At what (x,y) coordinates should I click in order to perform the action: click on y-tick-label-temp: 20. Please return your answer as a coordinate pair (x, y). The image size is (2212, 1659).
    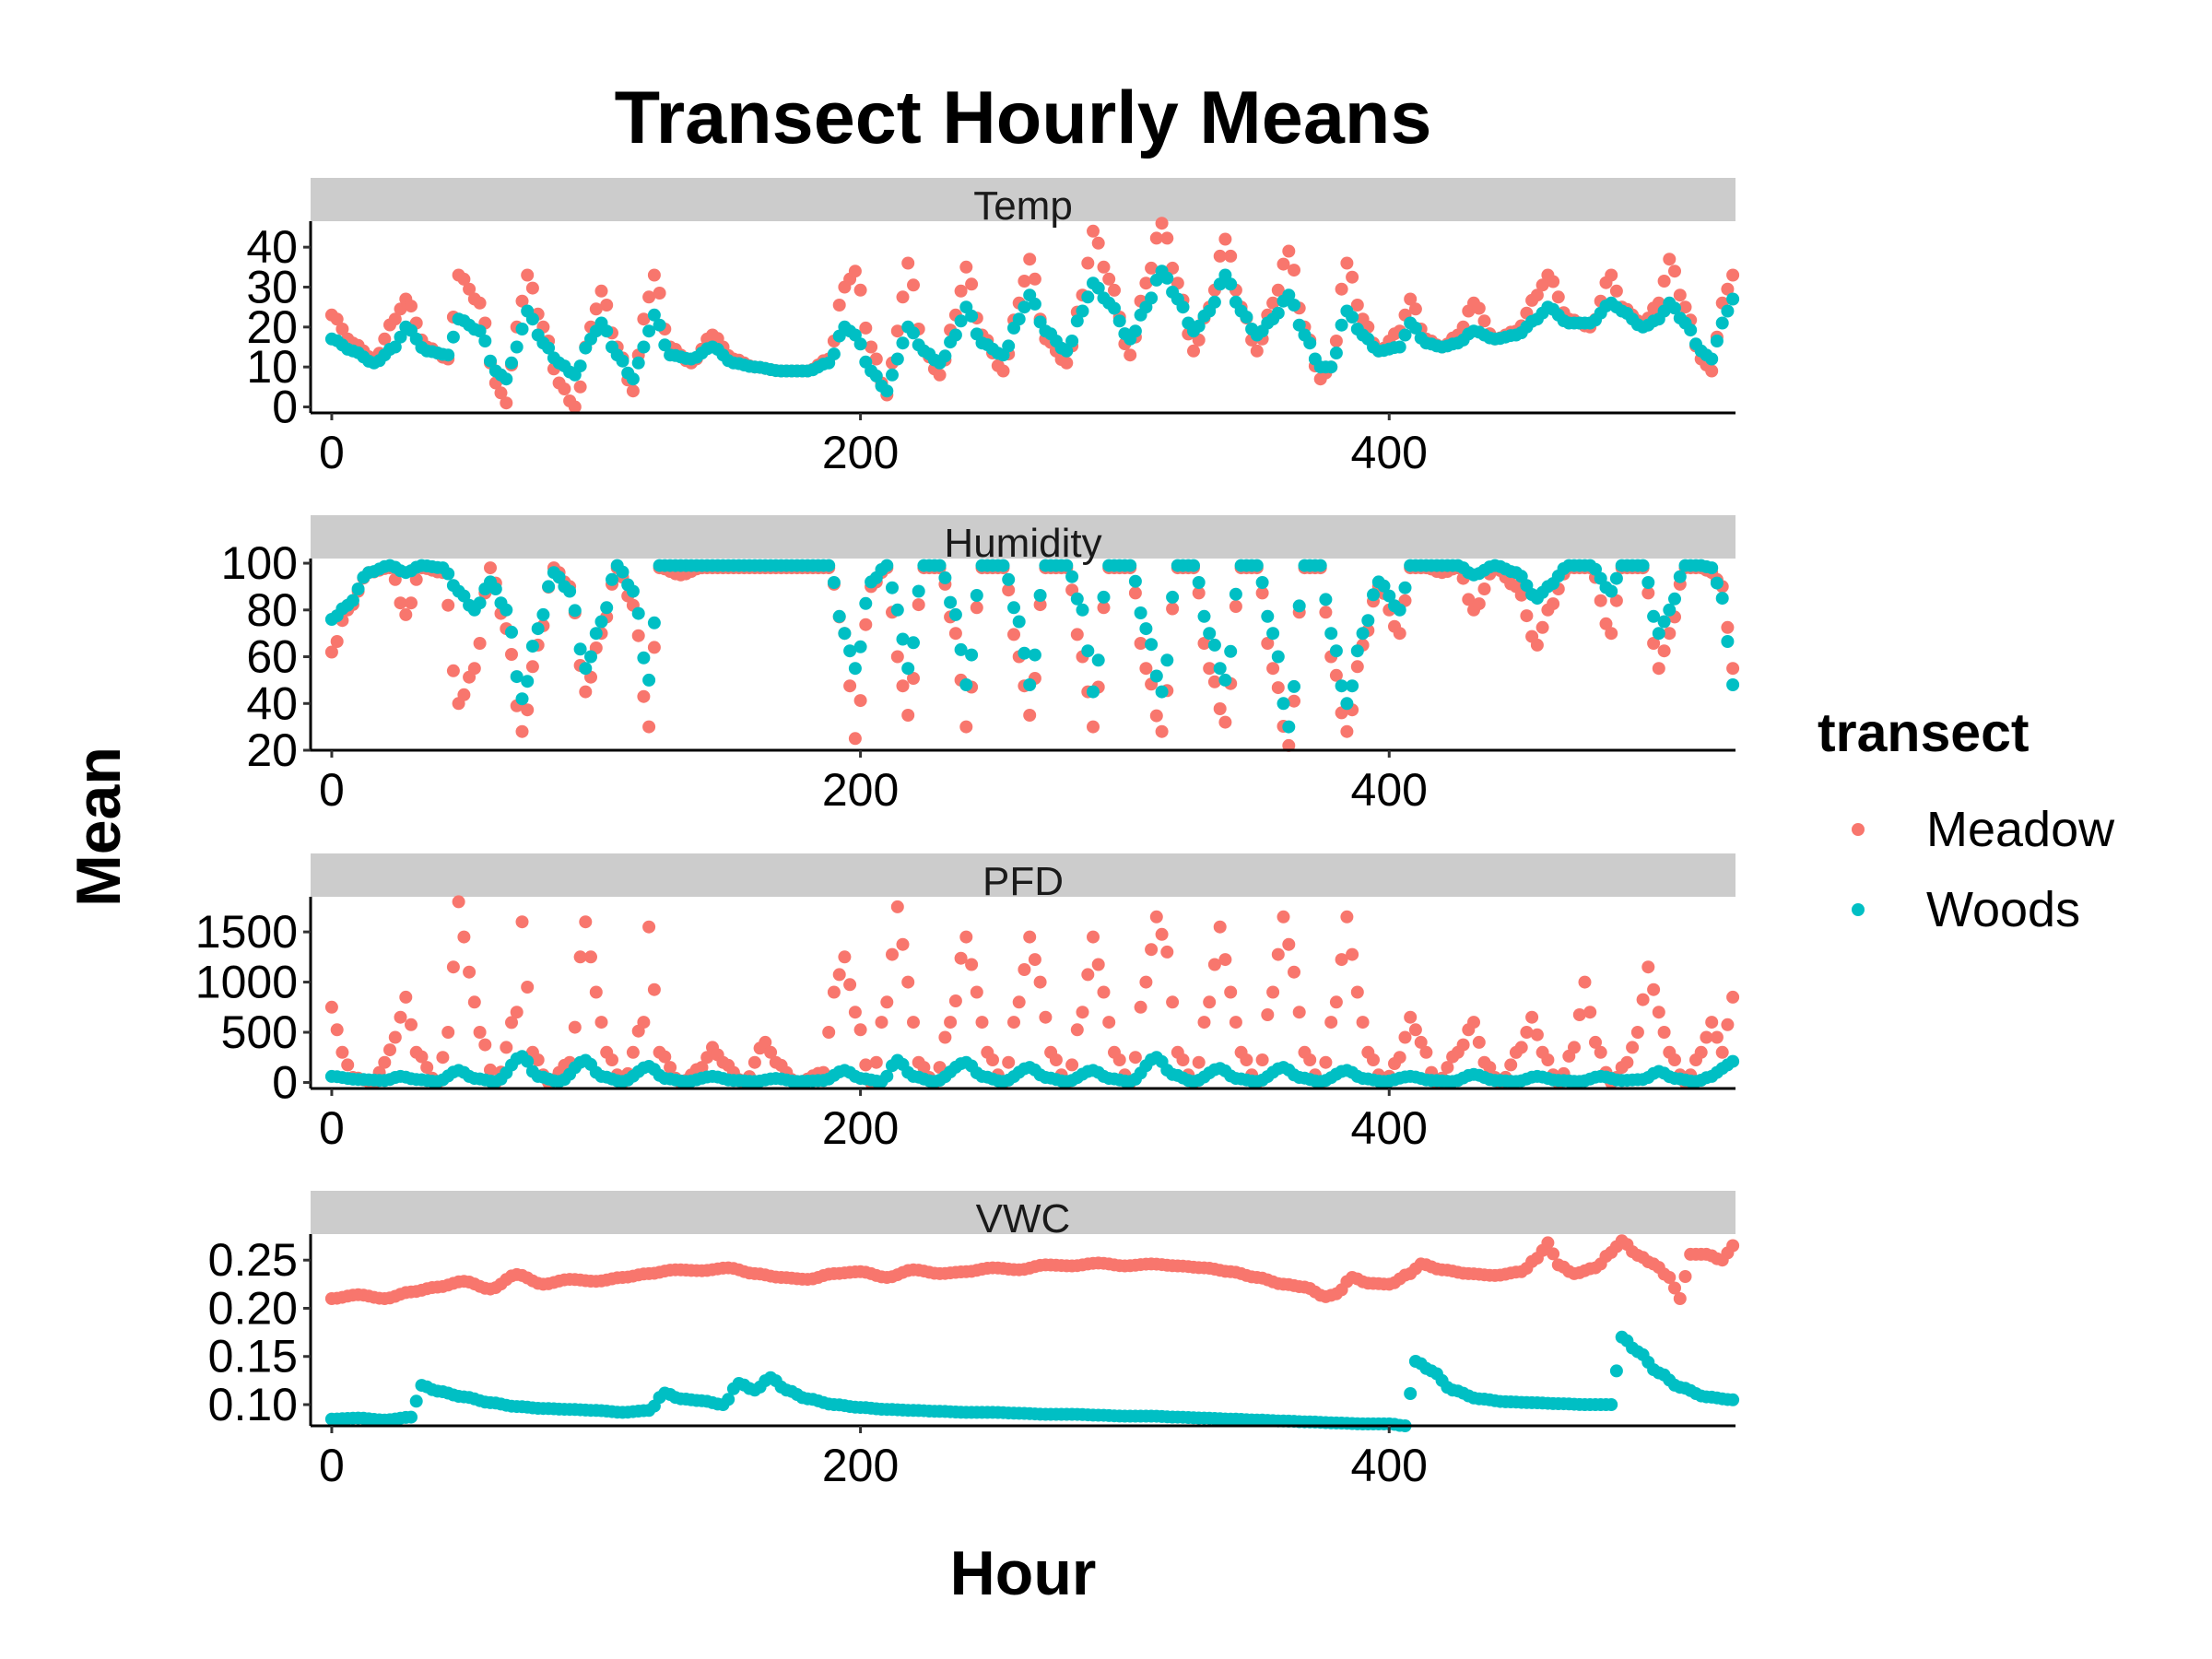
    Looking at the image, I should click on (272, 327).